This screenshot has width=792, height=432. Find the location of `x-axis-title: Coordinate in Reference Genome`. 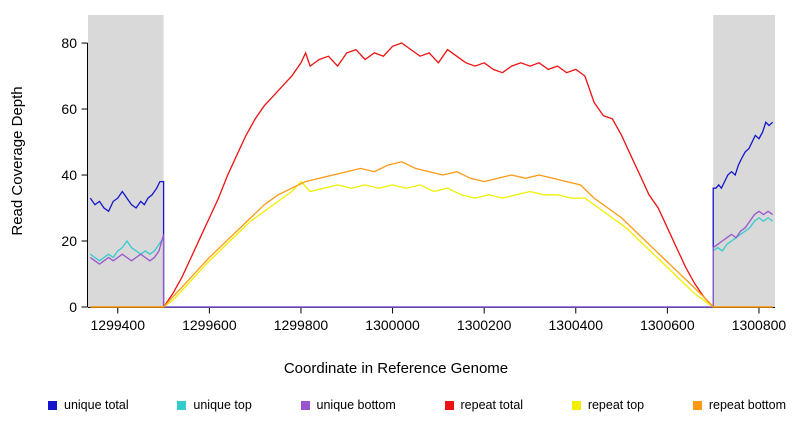

x-axis-title: Coordinate in Reference Genome is located at coordinates (396, 368).